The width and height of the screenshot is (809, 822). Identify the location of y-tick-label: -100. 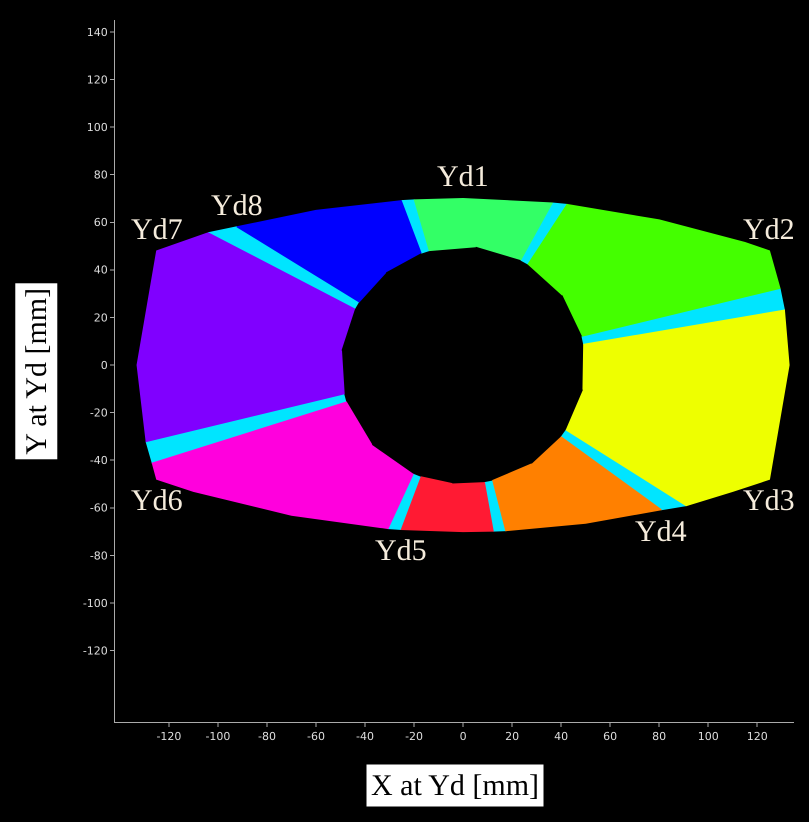
(95, 603).